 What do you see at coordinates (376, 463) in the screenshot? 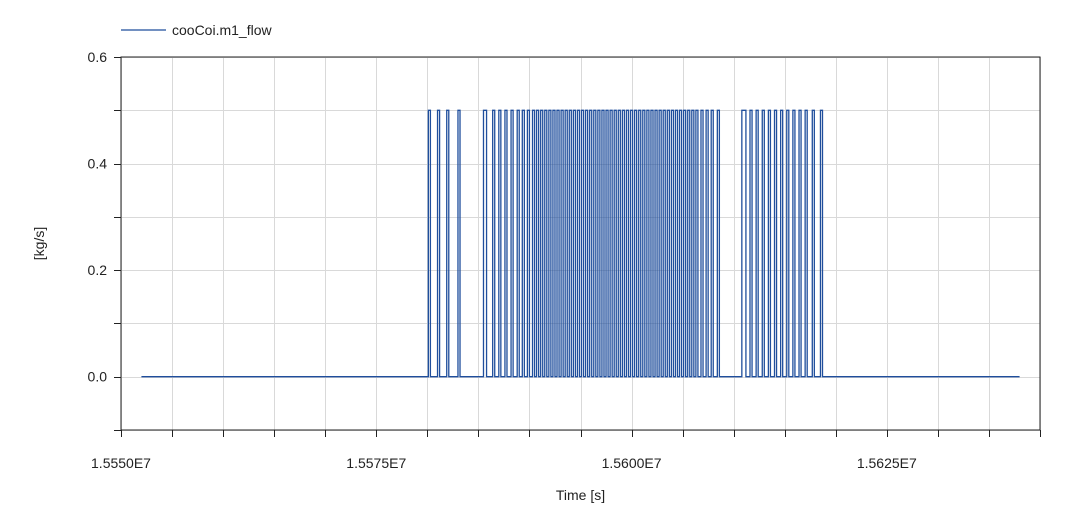
I see `x-tick-label: 1.5575E7` at bounding box center [376, 463].